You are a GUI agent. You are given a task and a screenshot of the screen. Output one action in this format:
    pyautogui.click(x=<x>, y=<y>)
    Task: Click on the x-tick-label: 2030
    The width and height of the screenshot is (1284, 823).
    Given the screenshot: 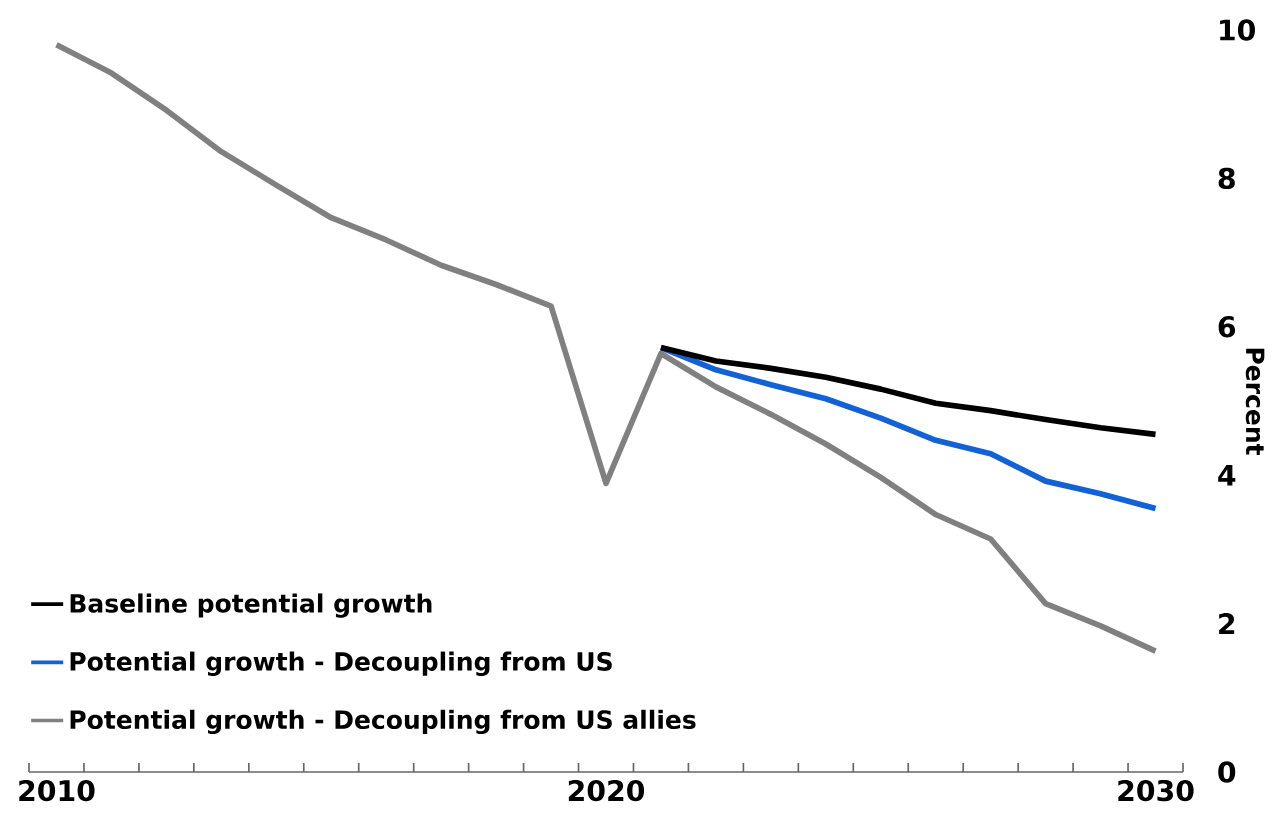 What is the action you would take?
    pyautogui.click(x=1156, y=790)
    